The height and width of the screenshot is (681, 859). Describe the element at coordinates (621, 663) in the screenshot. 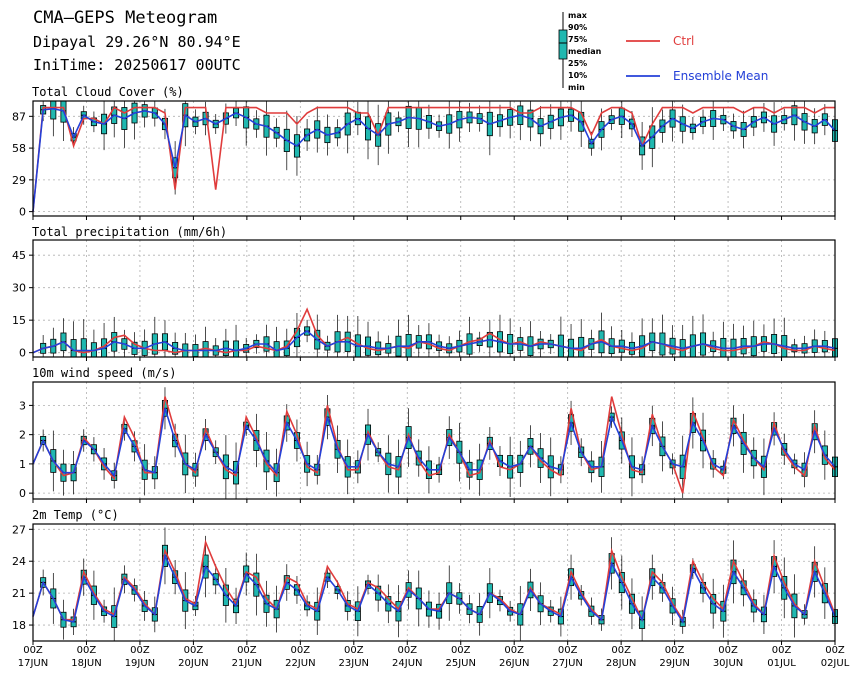

I see `x-date-label: 28JUN` at that location.